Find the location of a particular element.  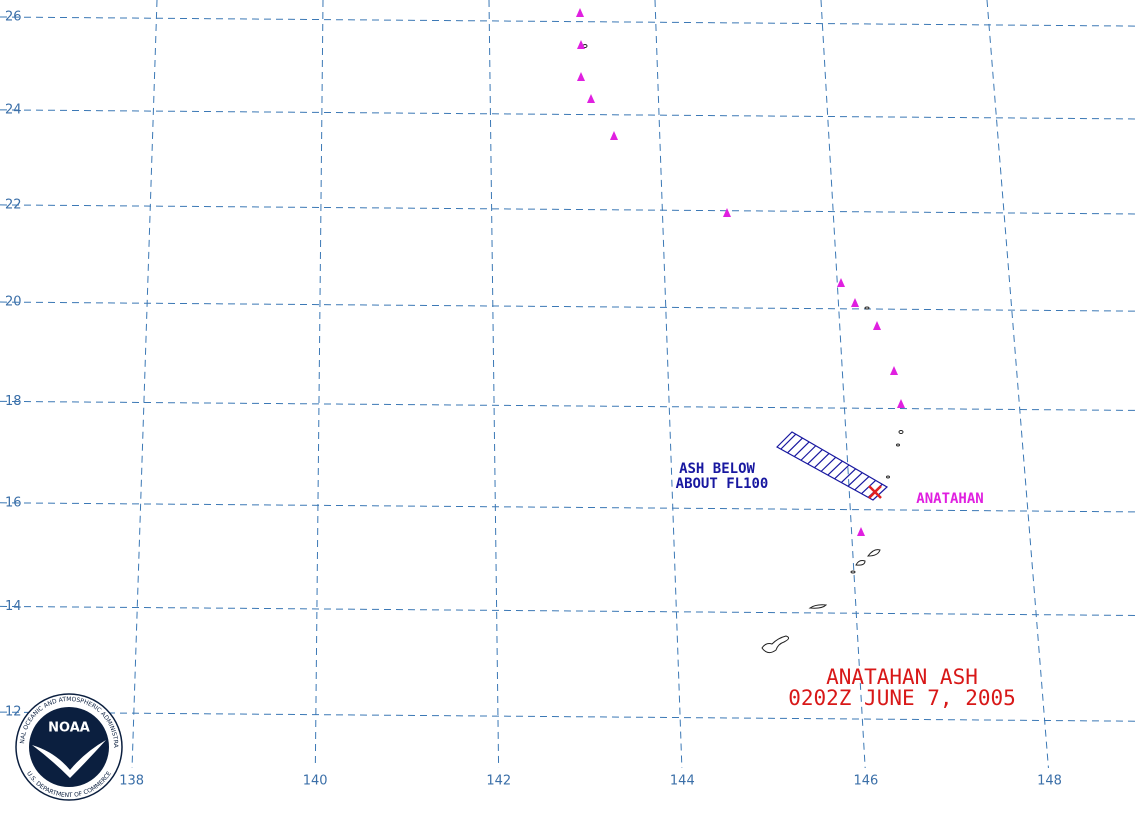

longitude-label: 146 is located at coordinates (865, 781).